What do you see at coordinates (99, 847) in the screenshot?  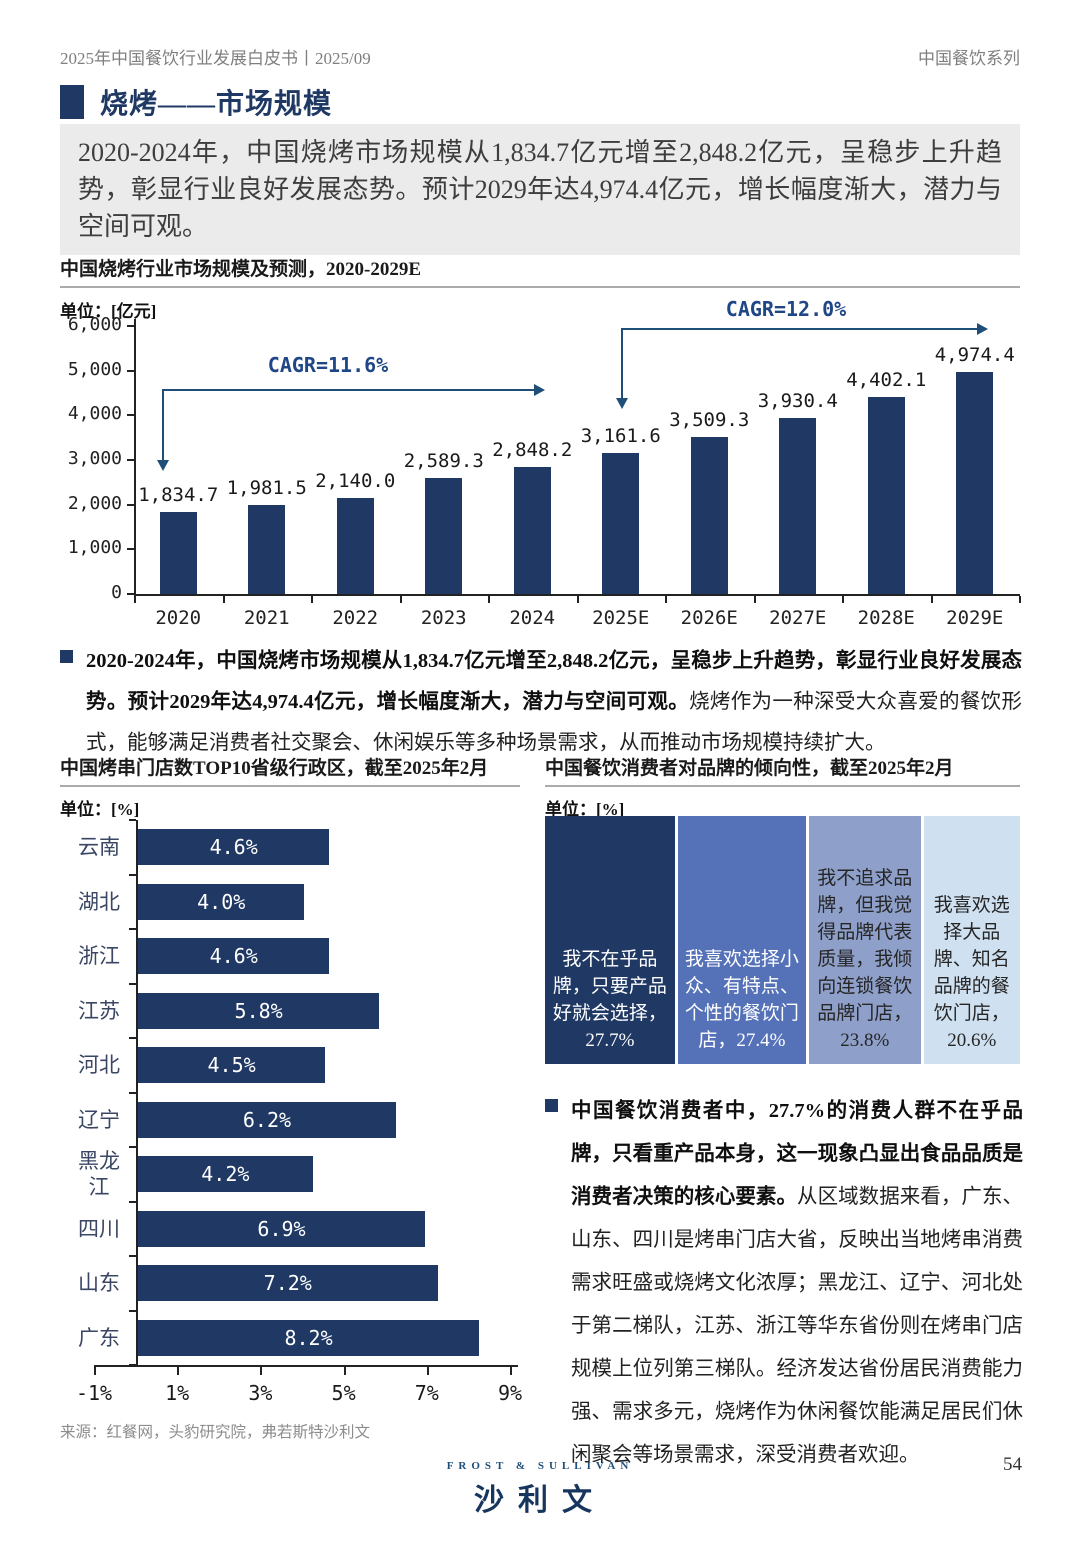 I see `row-category-label: 云南` at bounding box center [99, 847].